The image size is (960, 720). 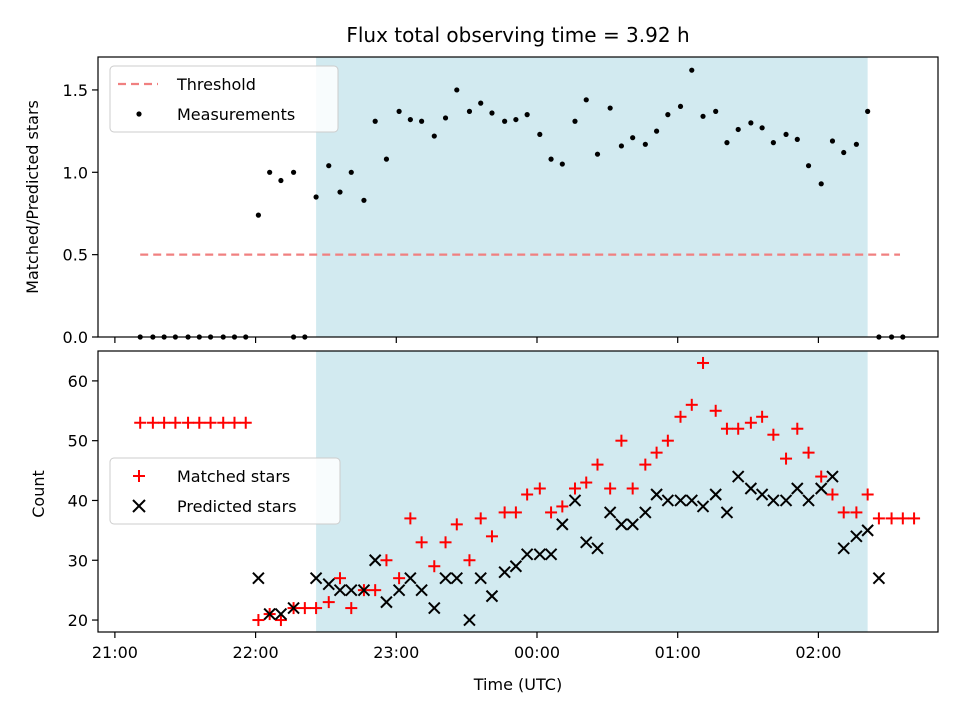 I want to click on bottom-legend: Matched stars Predicted stars, so click(x=225, y=491).